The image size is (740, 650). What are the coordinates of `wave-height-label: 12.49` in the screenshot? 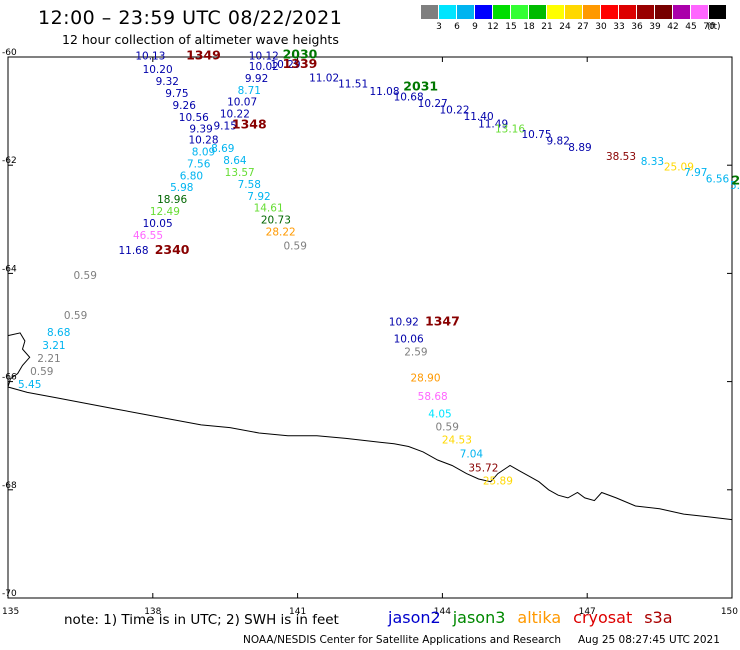 It's located at (165, 212).